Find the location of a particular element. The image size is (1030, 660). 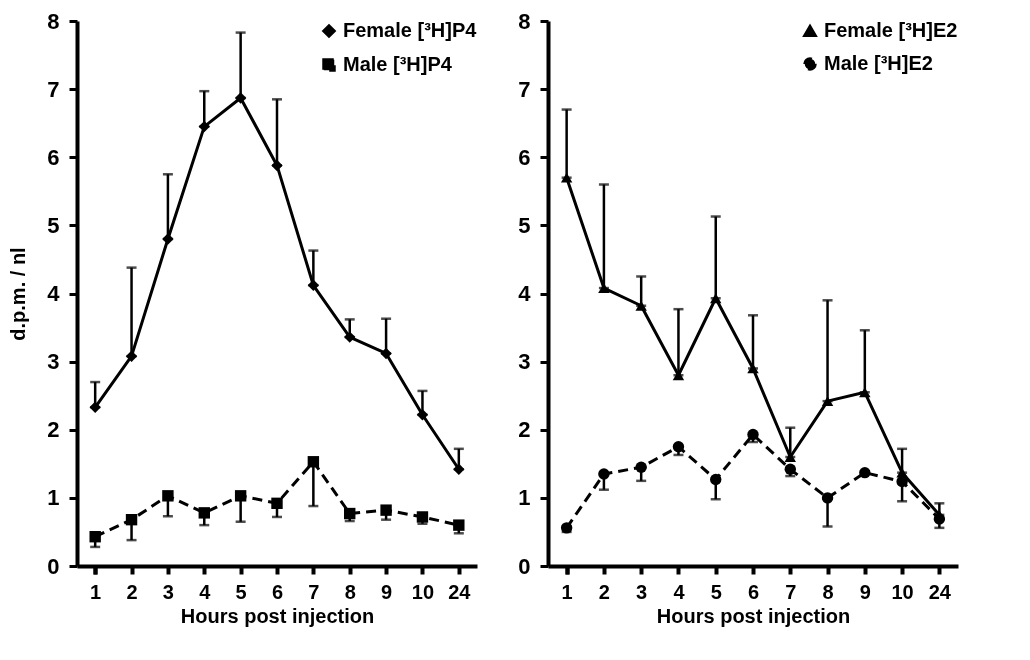

y-axis-title: d.p.m. / nl is located at coordinates (18, 294).